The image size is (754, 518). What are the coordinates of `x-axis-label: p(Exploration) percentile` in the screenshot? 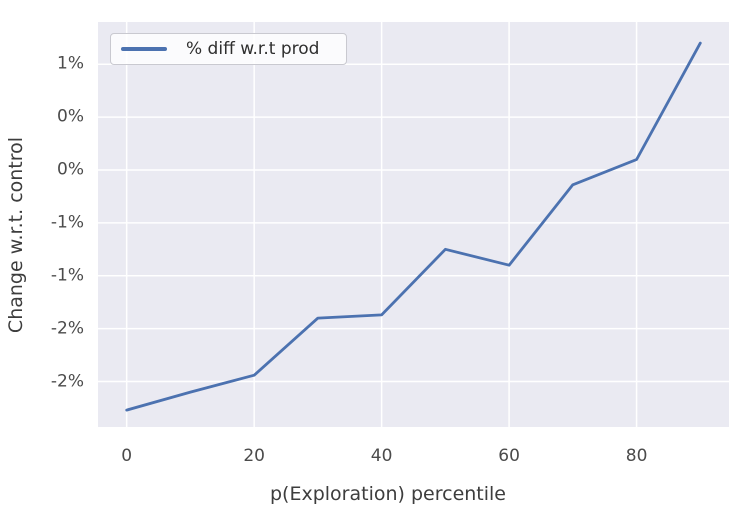 It's located at (387, 494).